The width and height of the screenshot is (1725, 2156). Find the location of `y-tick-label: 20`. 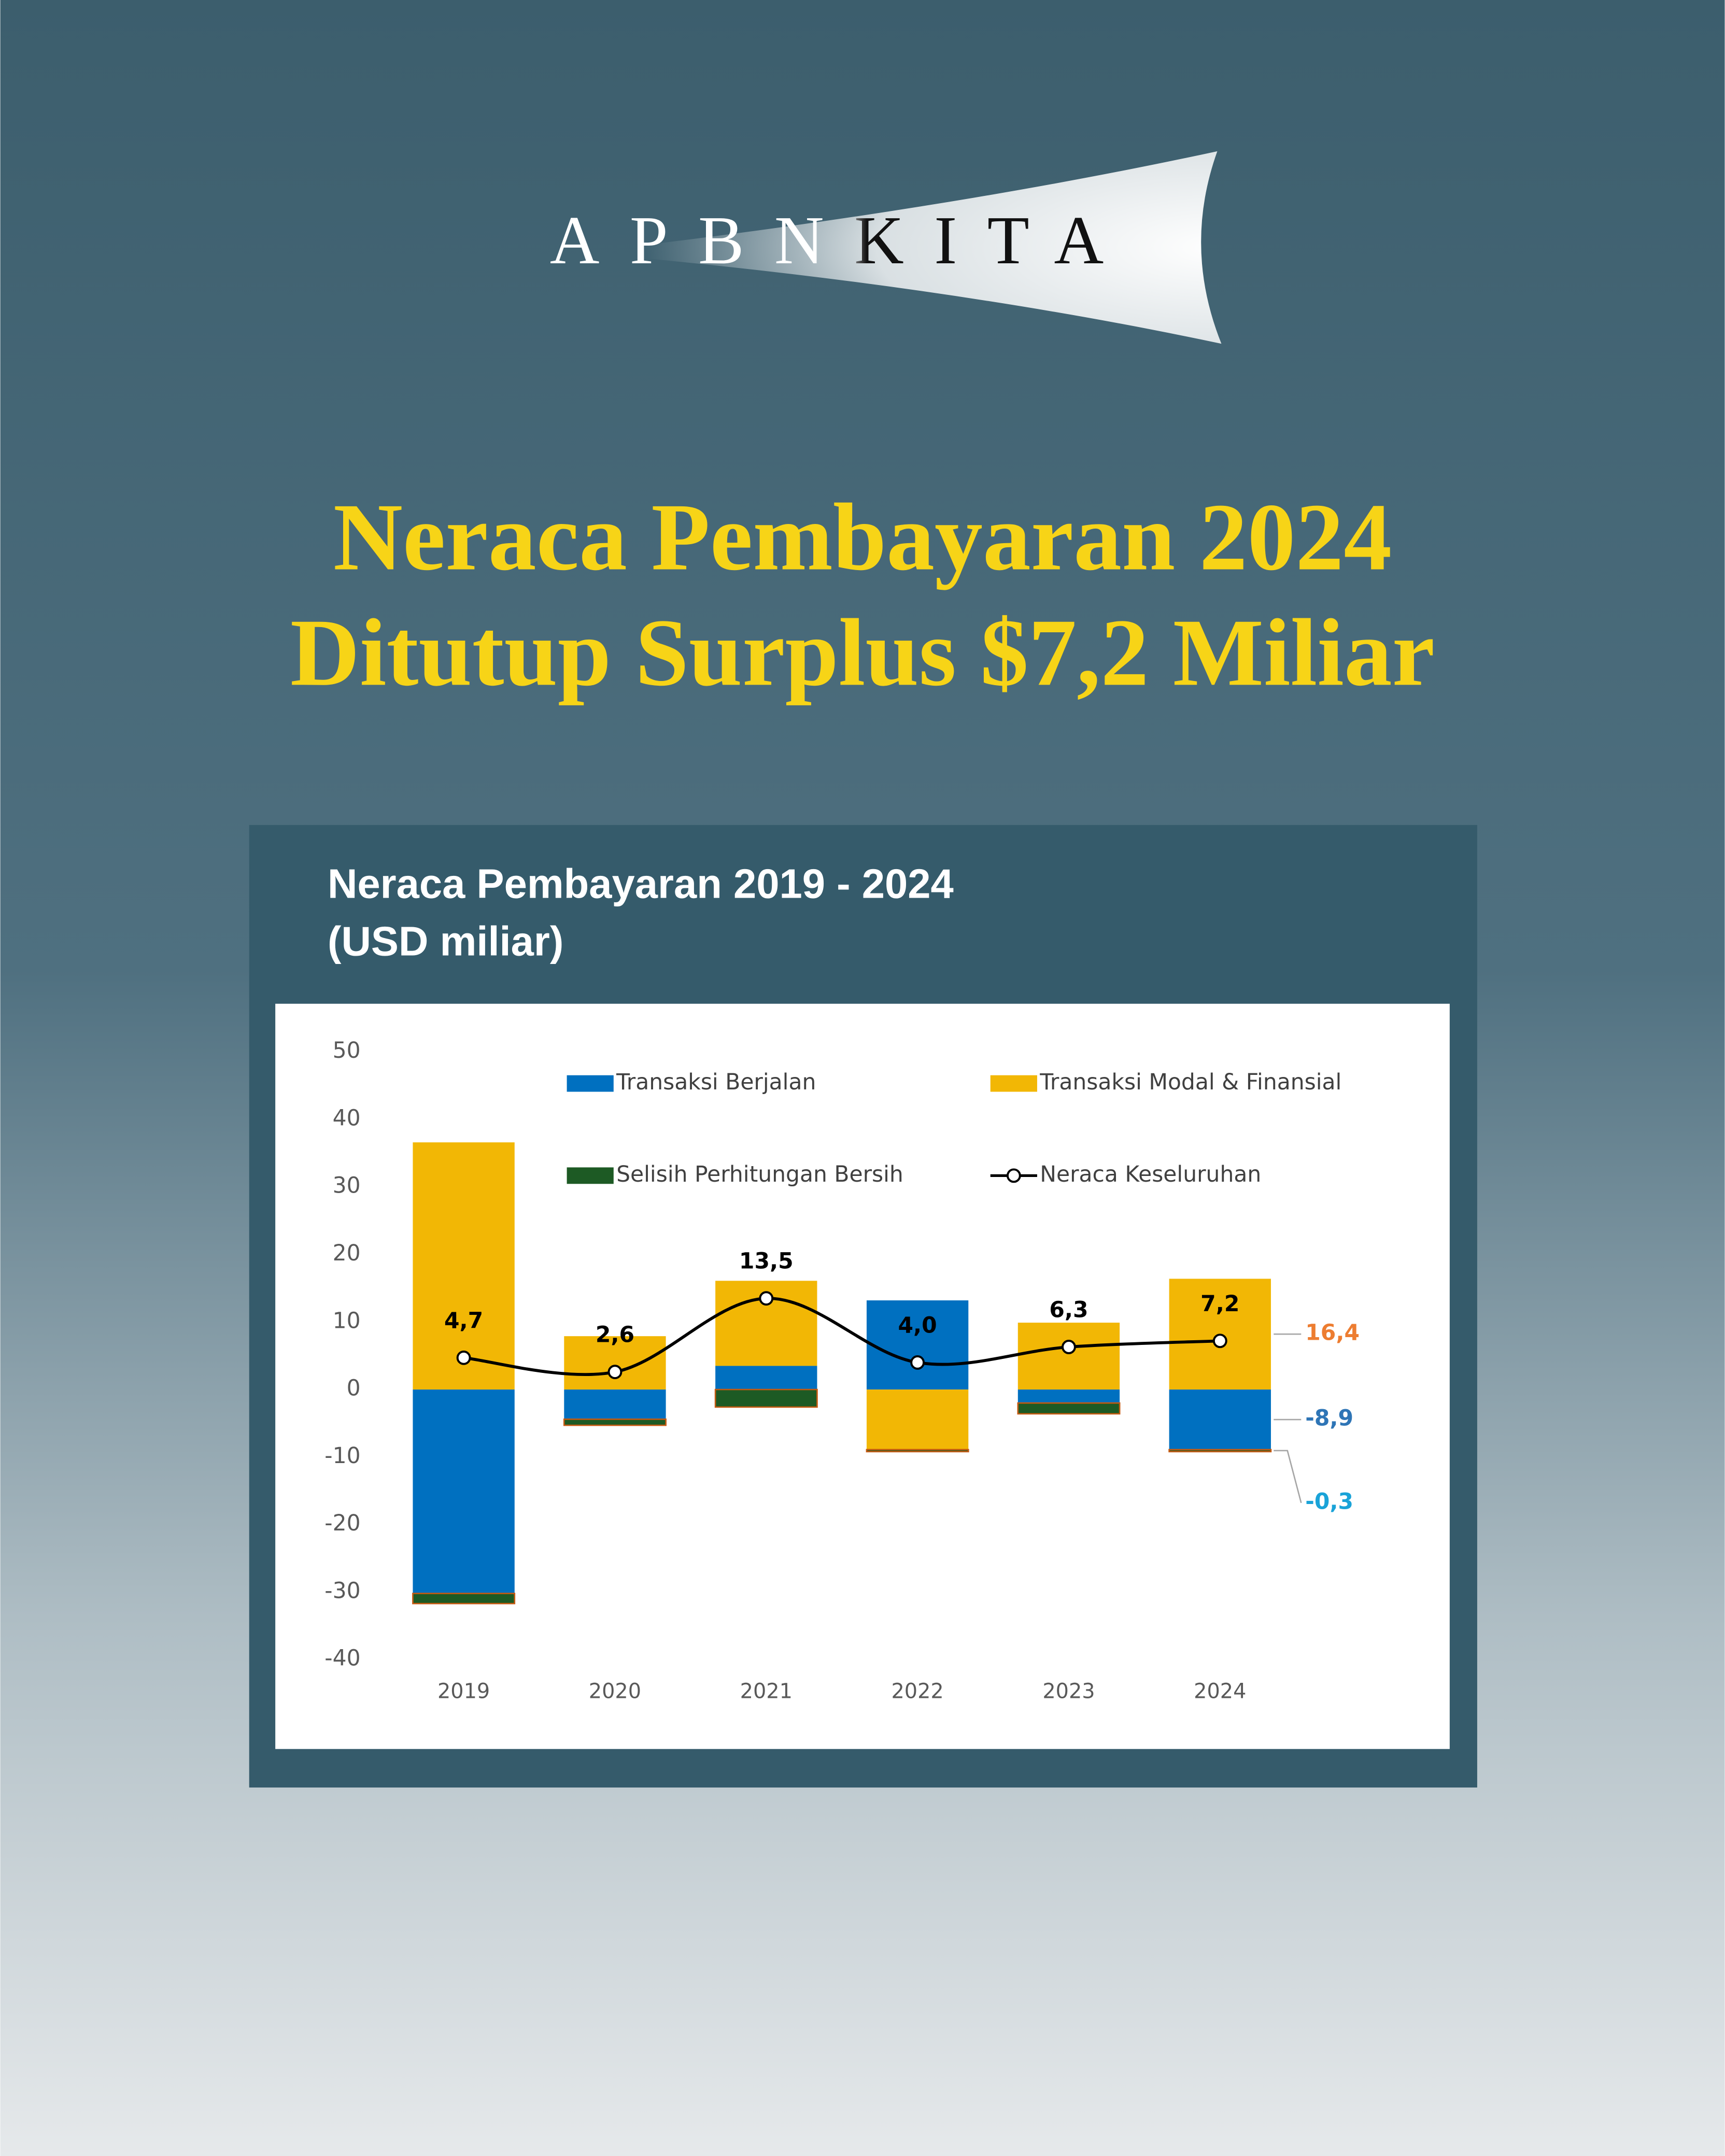

y-tick-label: 20 is located at coordinates (347, 1253).